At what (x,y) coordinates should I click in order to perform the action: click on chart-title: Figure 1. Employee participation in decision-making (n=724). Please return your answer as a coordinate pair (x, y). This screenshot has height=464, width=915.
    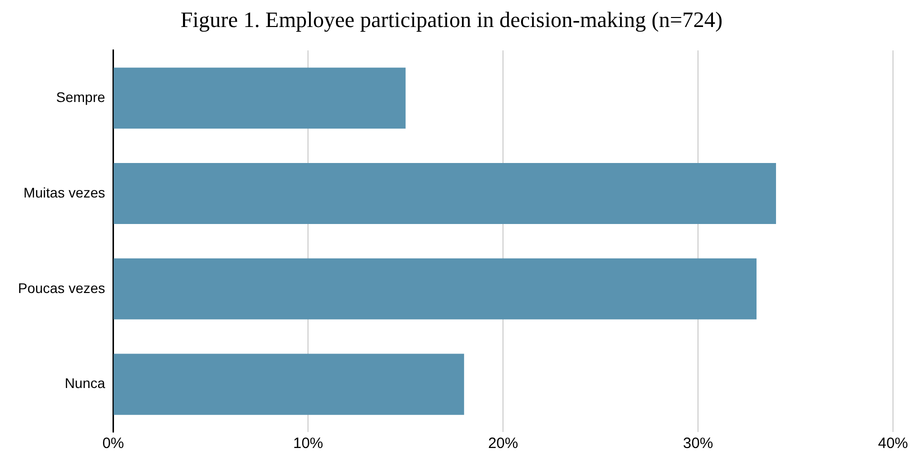
    Looking at the image, I should click on (451, 19).